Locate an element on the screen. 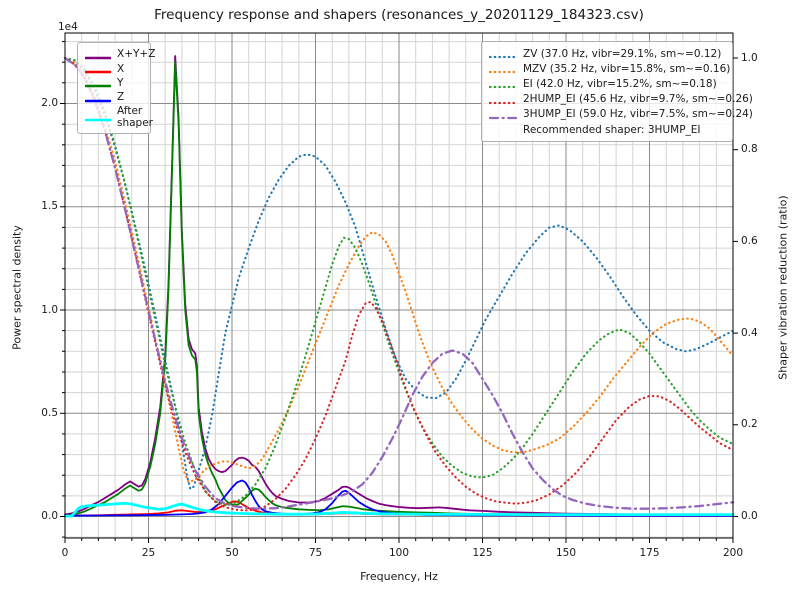  legend-item-mzv: MZV (35.2 Hz, vibr=15.8%, sm~=0.16) is located at coordinates (609, 68).